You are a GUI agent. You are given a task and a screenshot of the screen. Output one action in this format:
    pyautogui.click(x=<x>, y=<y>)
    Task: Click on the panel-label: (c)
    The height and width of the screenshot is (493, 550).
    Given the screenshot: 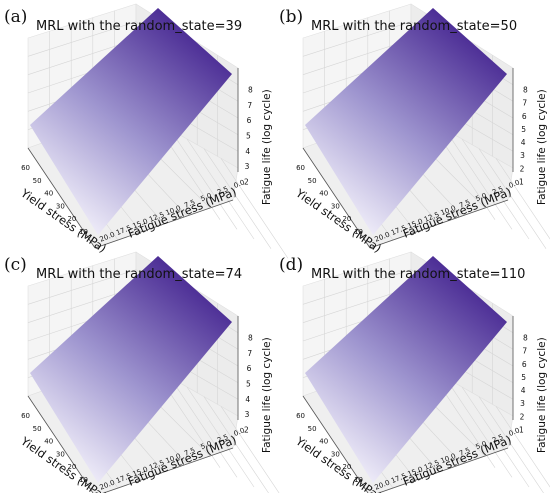 What is the action you would take?
    pyautogui.click(x=15, y=265)
    